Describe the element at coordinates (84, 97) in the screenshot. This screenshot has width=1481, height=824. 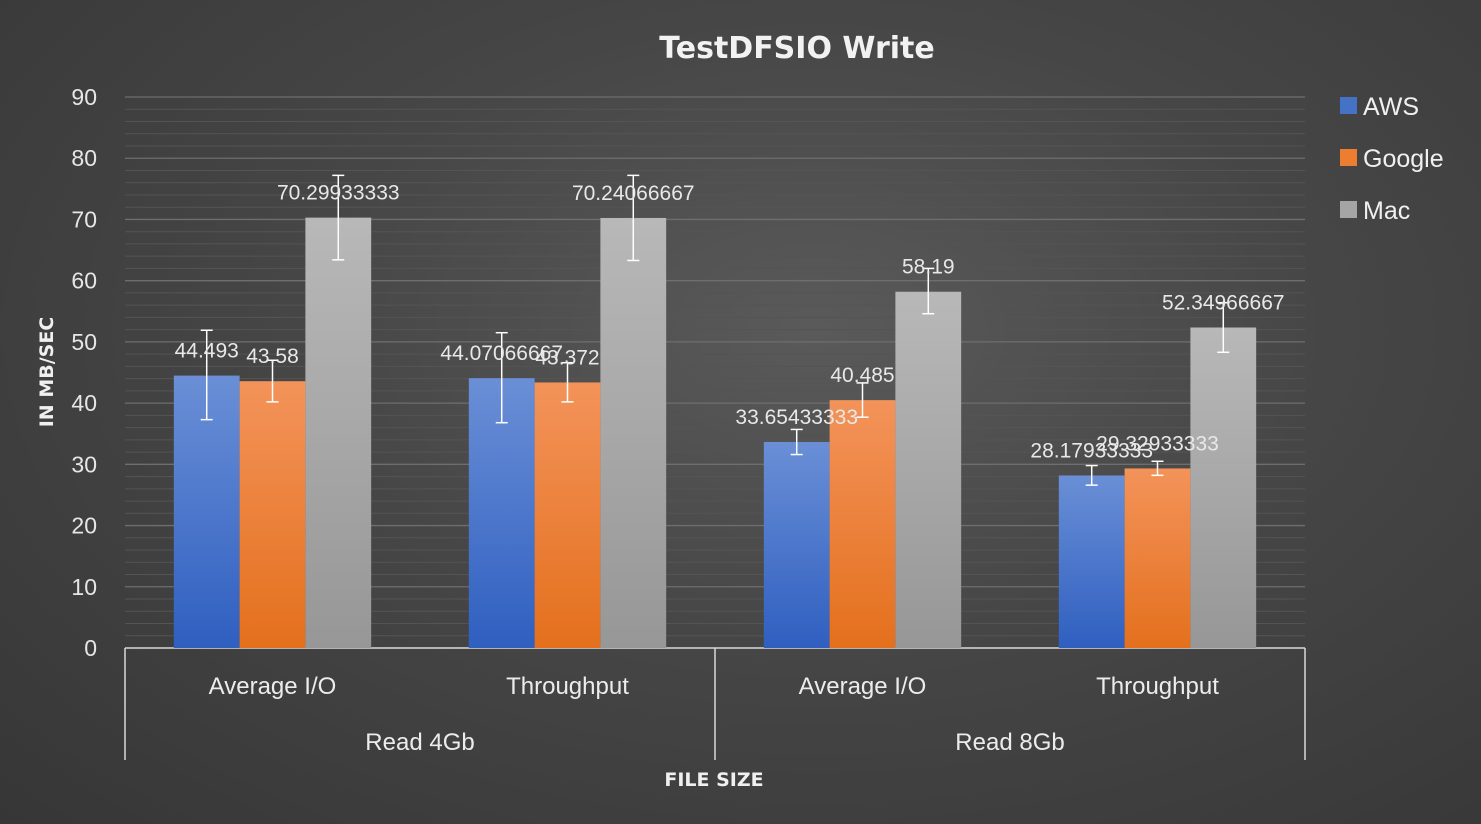
I see `y-tick-label: 90` at that location.